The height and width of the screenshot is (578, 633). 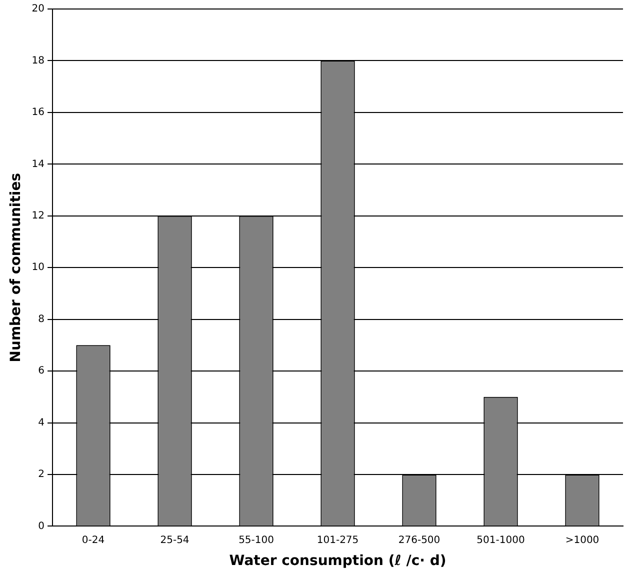 I want to click on x-tick-label: 501-1000, so click(x=500, y=540).